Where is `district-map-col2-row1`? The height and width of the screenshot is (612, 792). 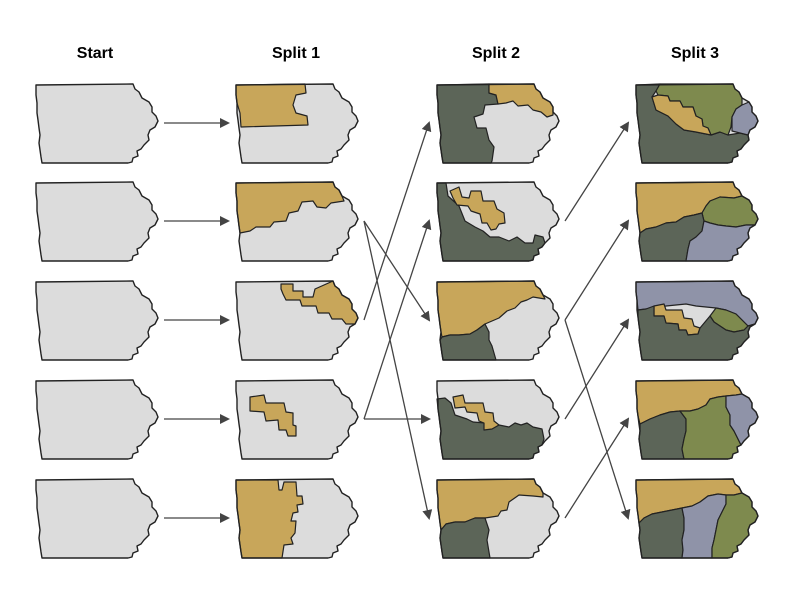
district-map-col2-row1 is located at coordinates (498, 221).